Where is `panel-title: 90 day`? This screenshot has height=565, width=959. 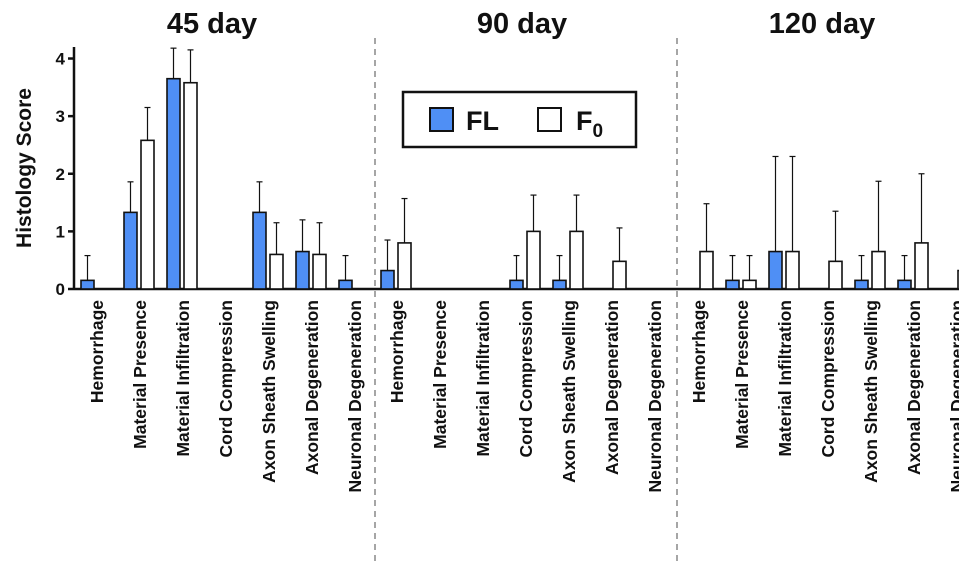
panel-title: 90 day is located at coordinates (522, 24).